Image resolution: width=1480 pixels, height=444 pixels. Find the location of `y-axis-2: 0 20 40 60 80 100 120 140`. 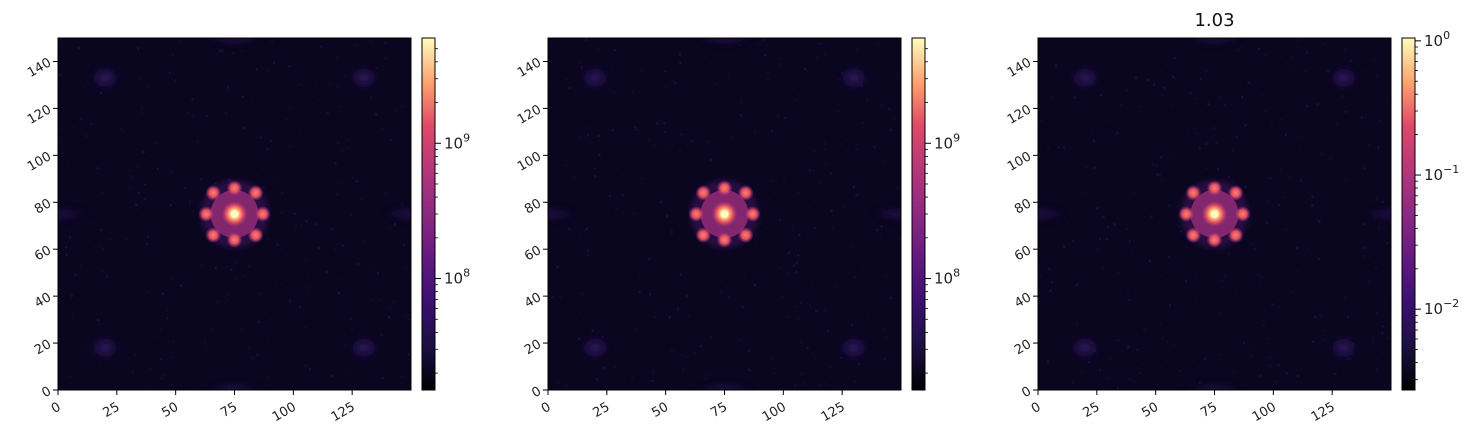

y-axis-2: 0 20 40 60 80 100 120 140 is located at coordinates (531, 228).